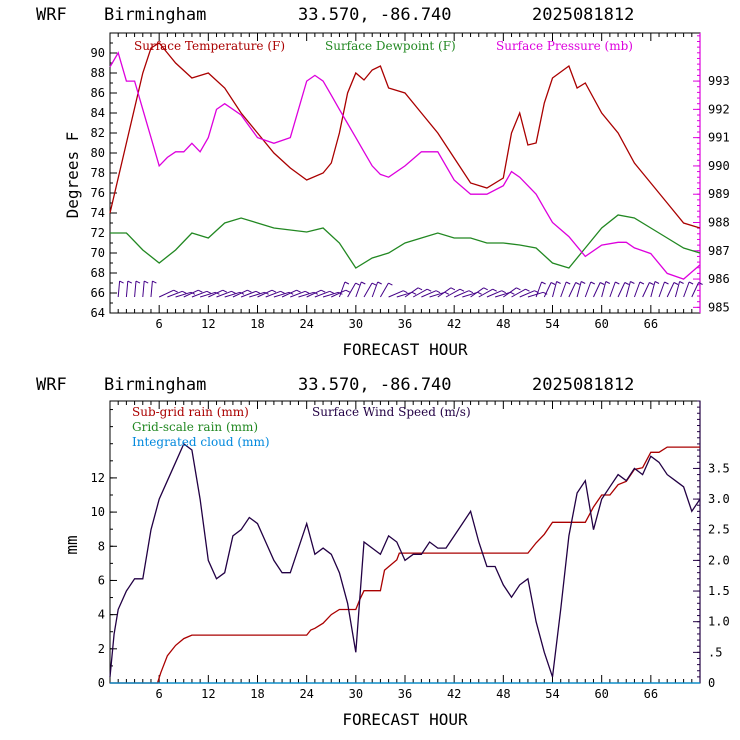 The height and width of the screenshot is (740, 740). I want to click on x-tick-label: 36, so click(405, 324).